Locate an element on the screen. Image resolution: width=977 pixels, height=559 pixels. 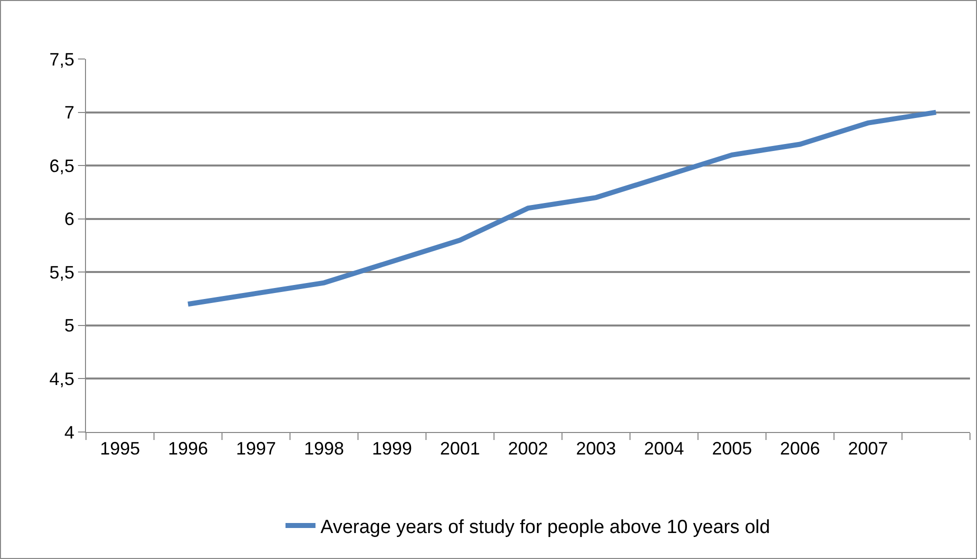
x-tick-label: 1995 is located at coordinates (120, 448).